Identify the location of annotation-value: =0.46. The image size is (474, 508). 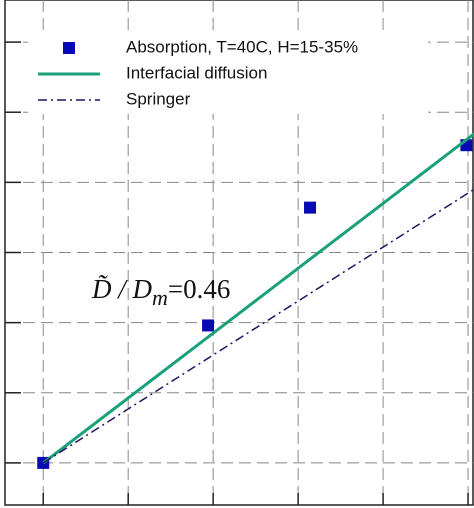
(199, 289).